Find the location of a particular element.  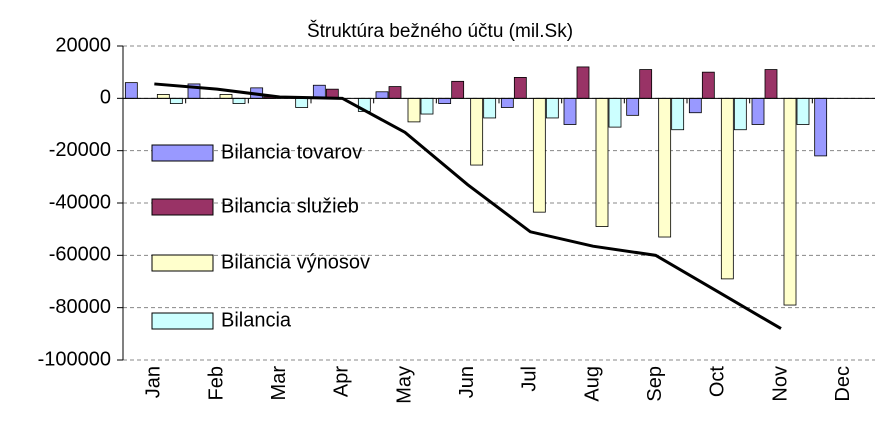

x-tick-label: Dec is located at coordinates (843, 384).